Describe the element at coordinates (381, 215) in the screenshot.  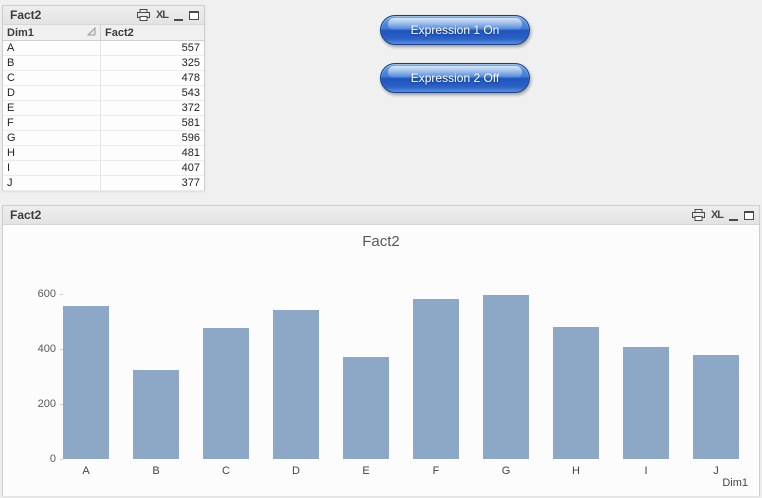
I see `chart-window-caption: Fact2 XL` at that location.